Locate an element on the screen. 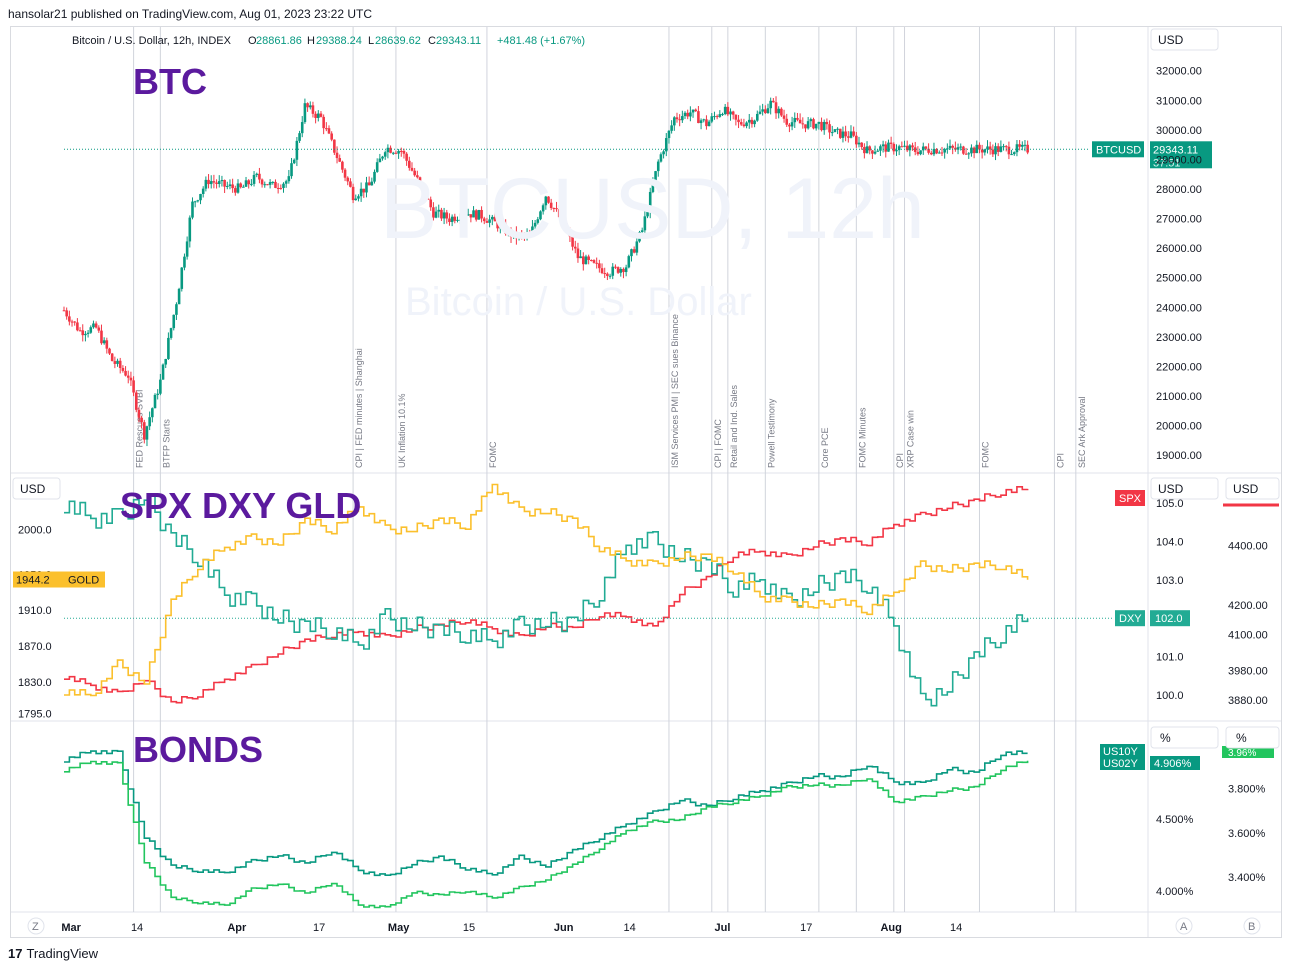 This screenshot has width=1292, height=971. auto-scale-button: A is located at coordinates (1184, 927).